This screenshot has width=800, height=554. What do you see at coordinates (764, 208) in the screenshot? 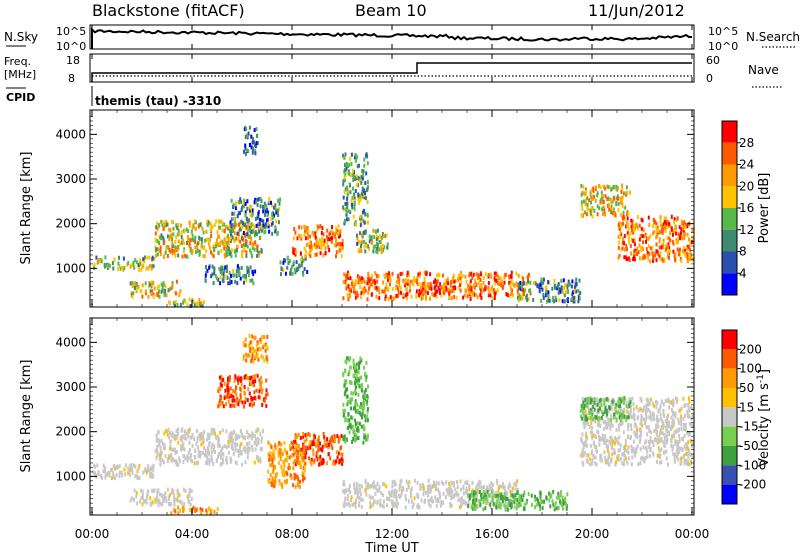
I see `power-colorbar-label: Power [dB]` at bounding box center [764, 208].